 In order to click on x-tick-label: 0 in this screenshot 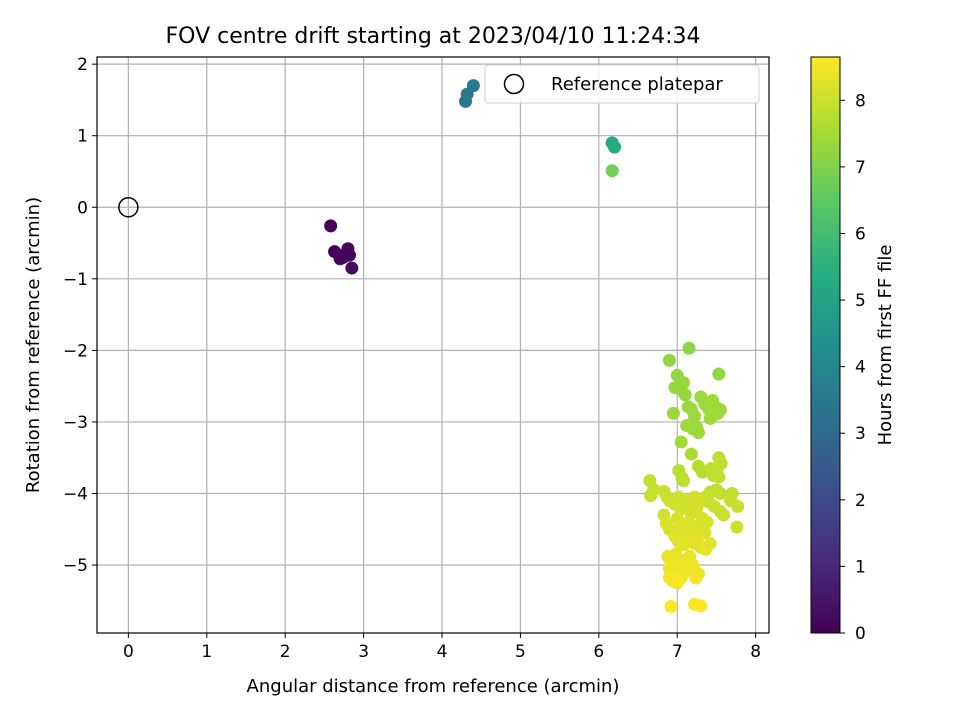, I will do `click(128, 652)`.